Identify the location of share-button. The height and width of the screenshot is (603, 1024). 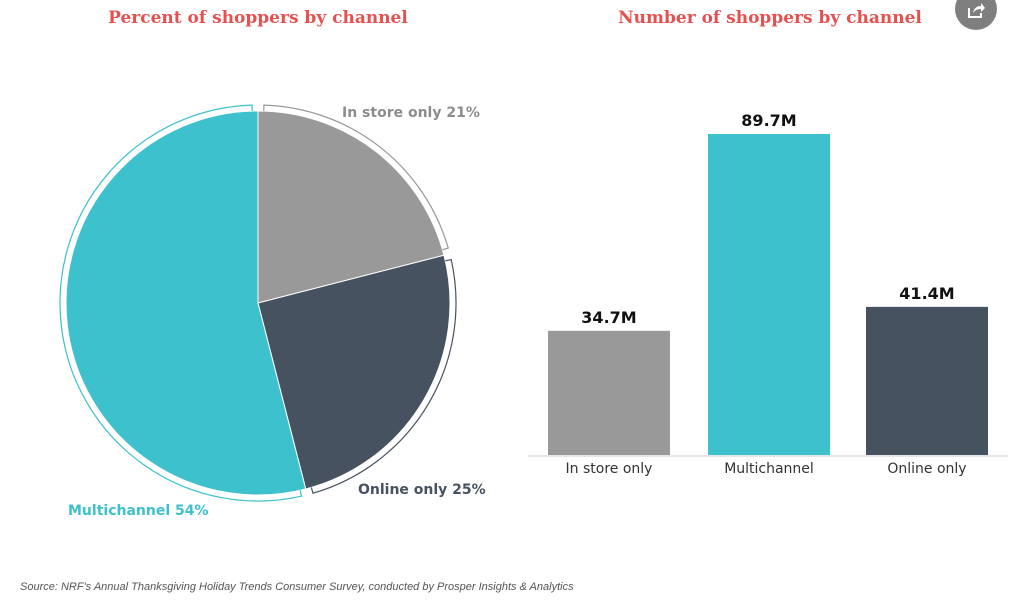
(976, 15).